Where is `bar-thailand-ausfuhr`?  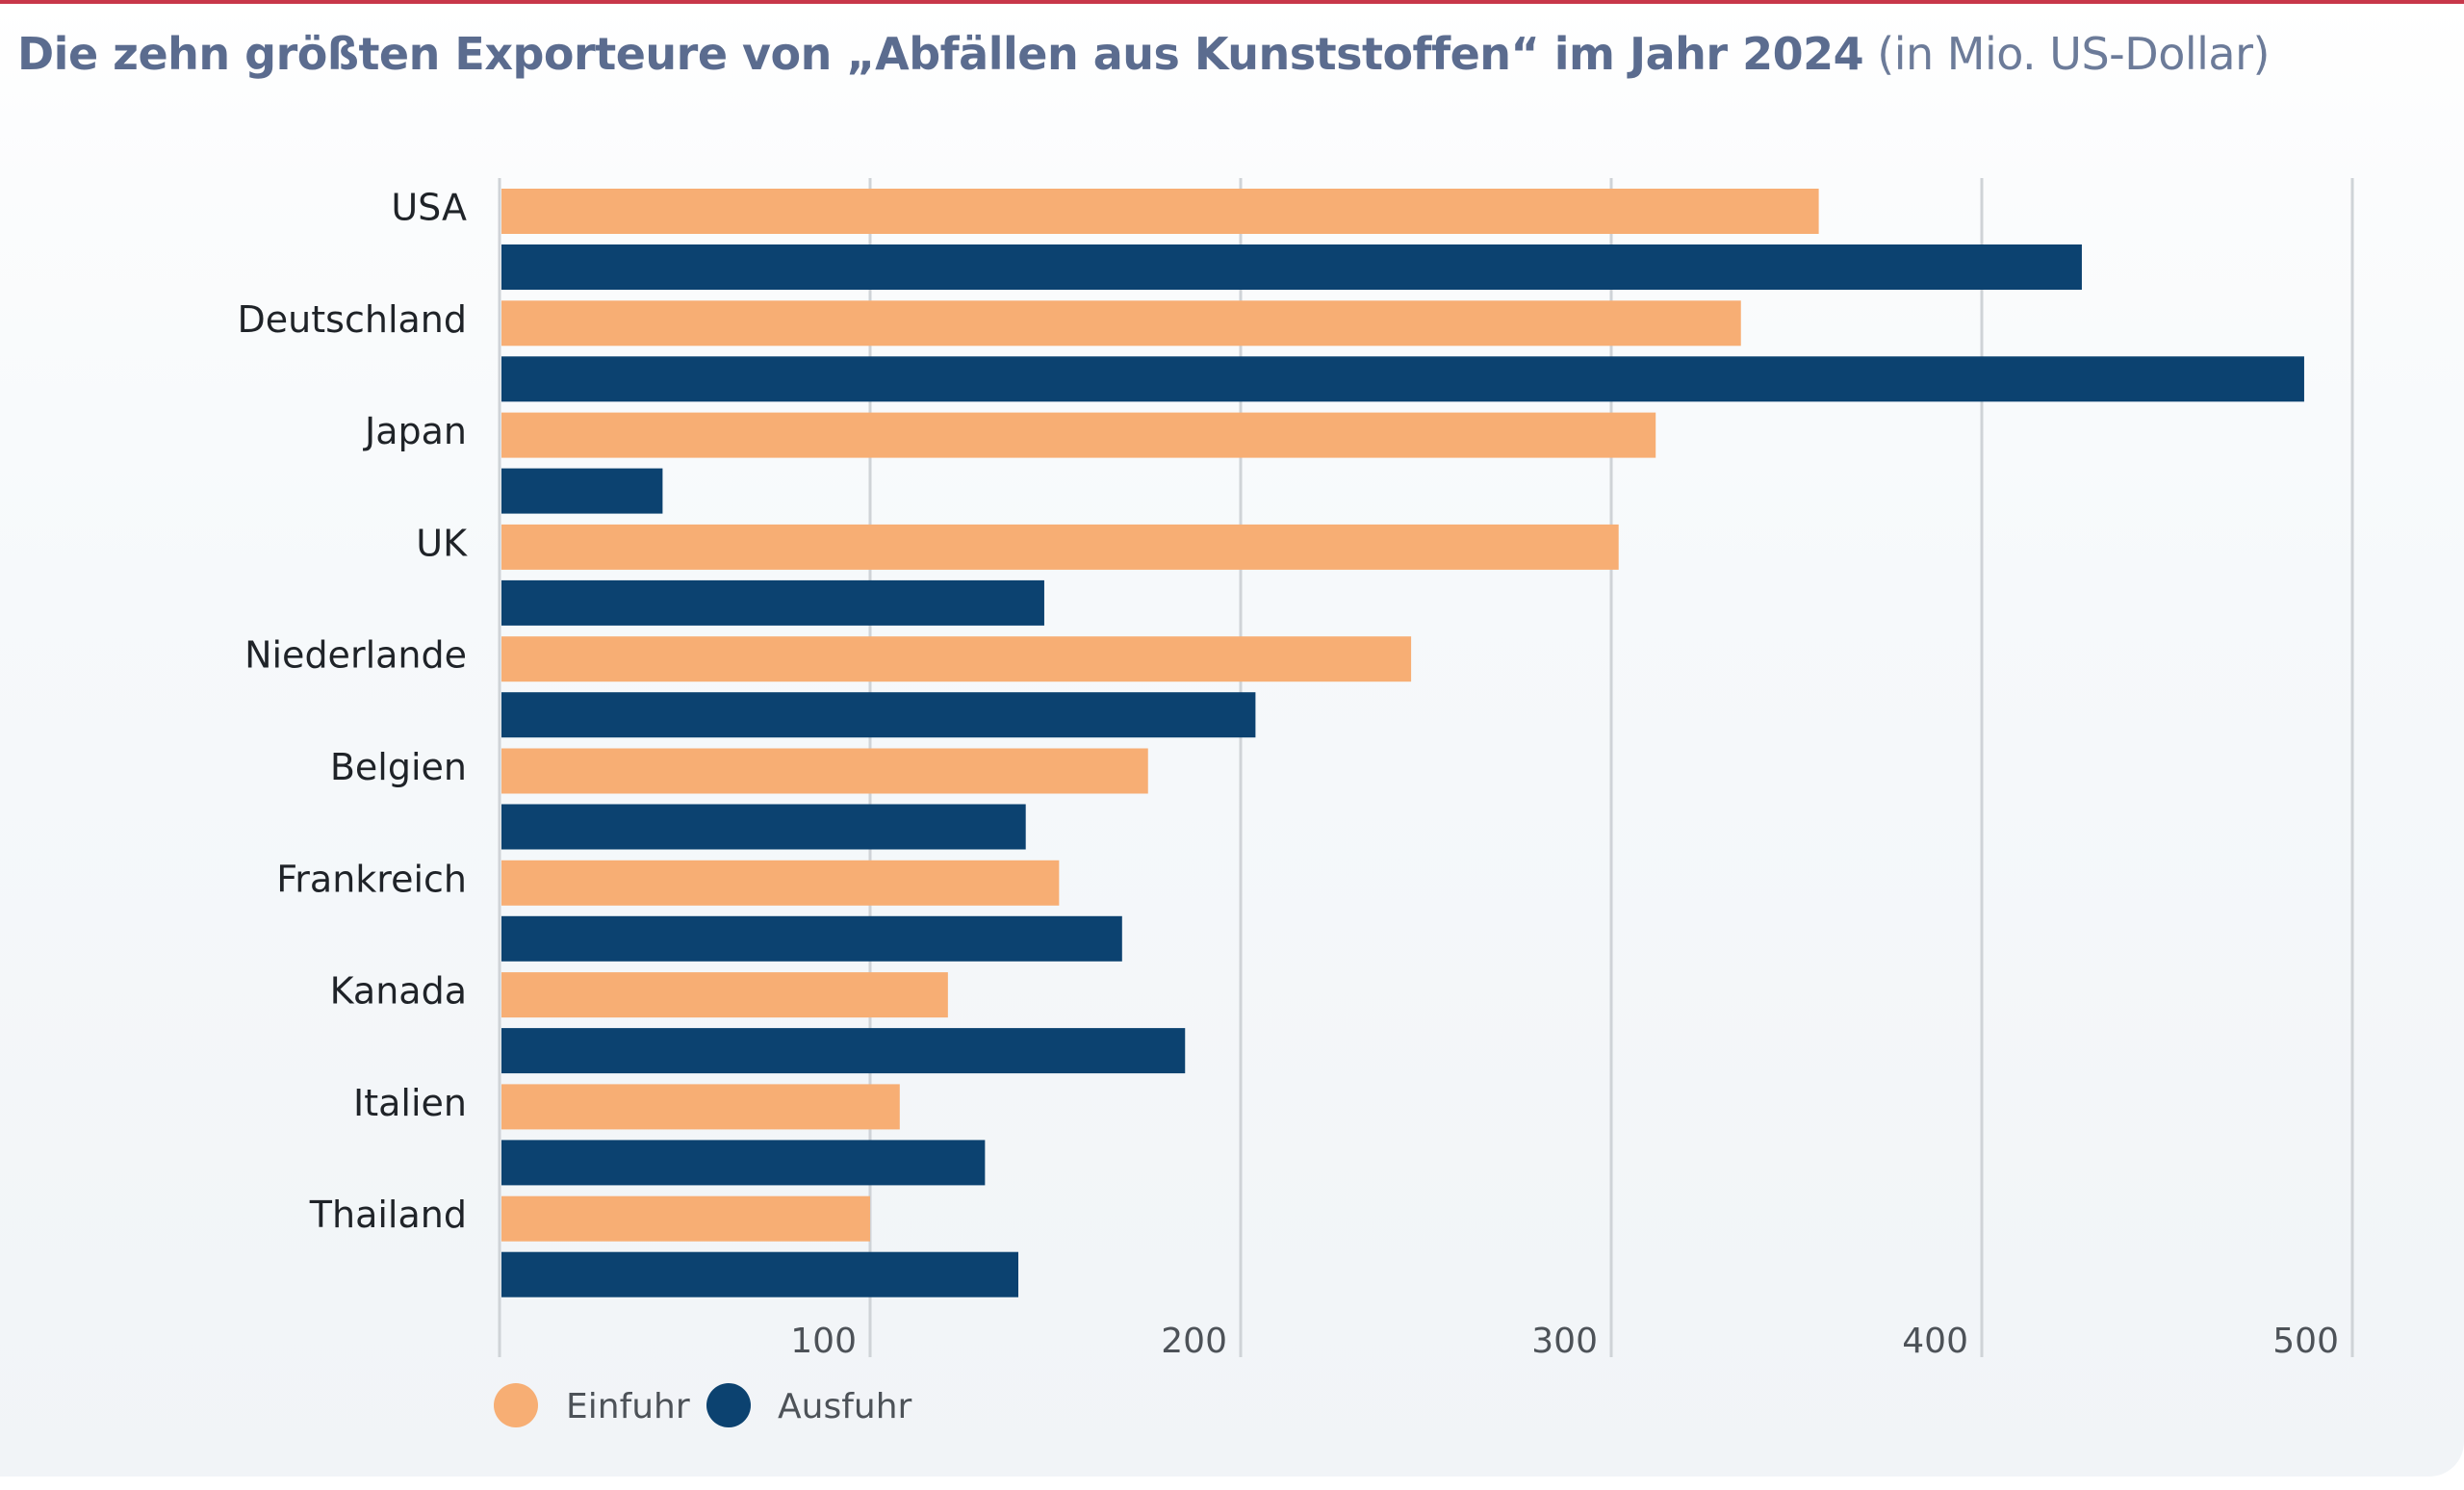 bar-thailand-ausfuhr is located at coordinates (759, 1274).